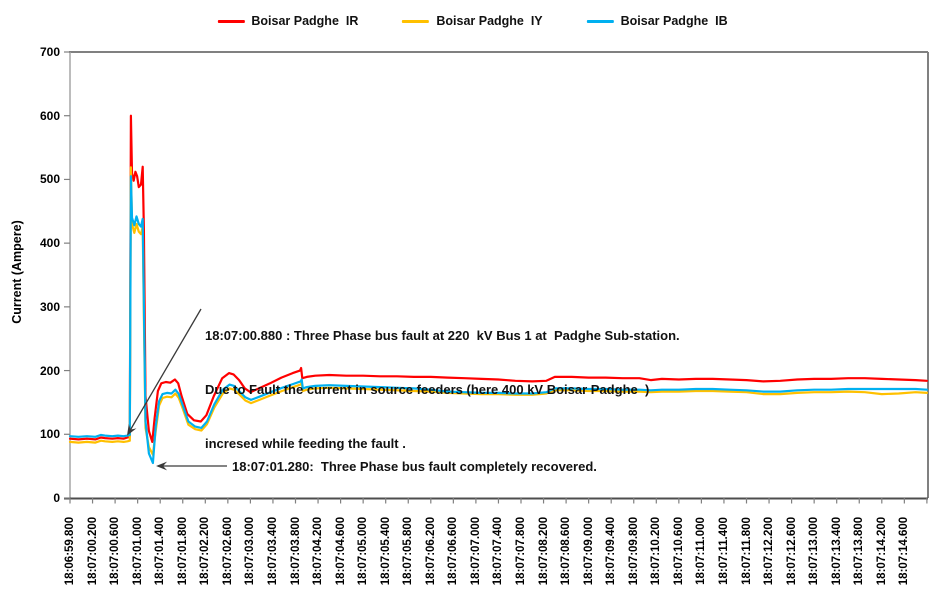  Describe the element at coordinates (363, 551) in the screenshot. I see `x-tick-label: 18:07:05.000` at that location.